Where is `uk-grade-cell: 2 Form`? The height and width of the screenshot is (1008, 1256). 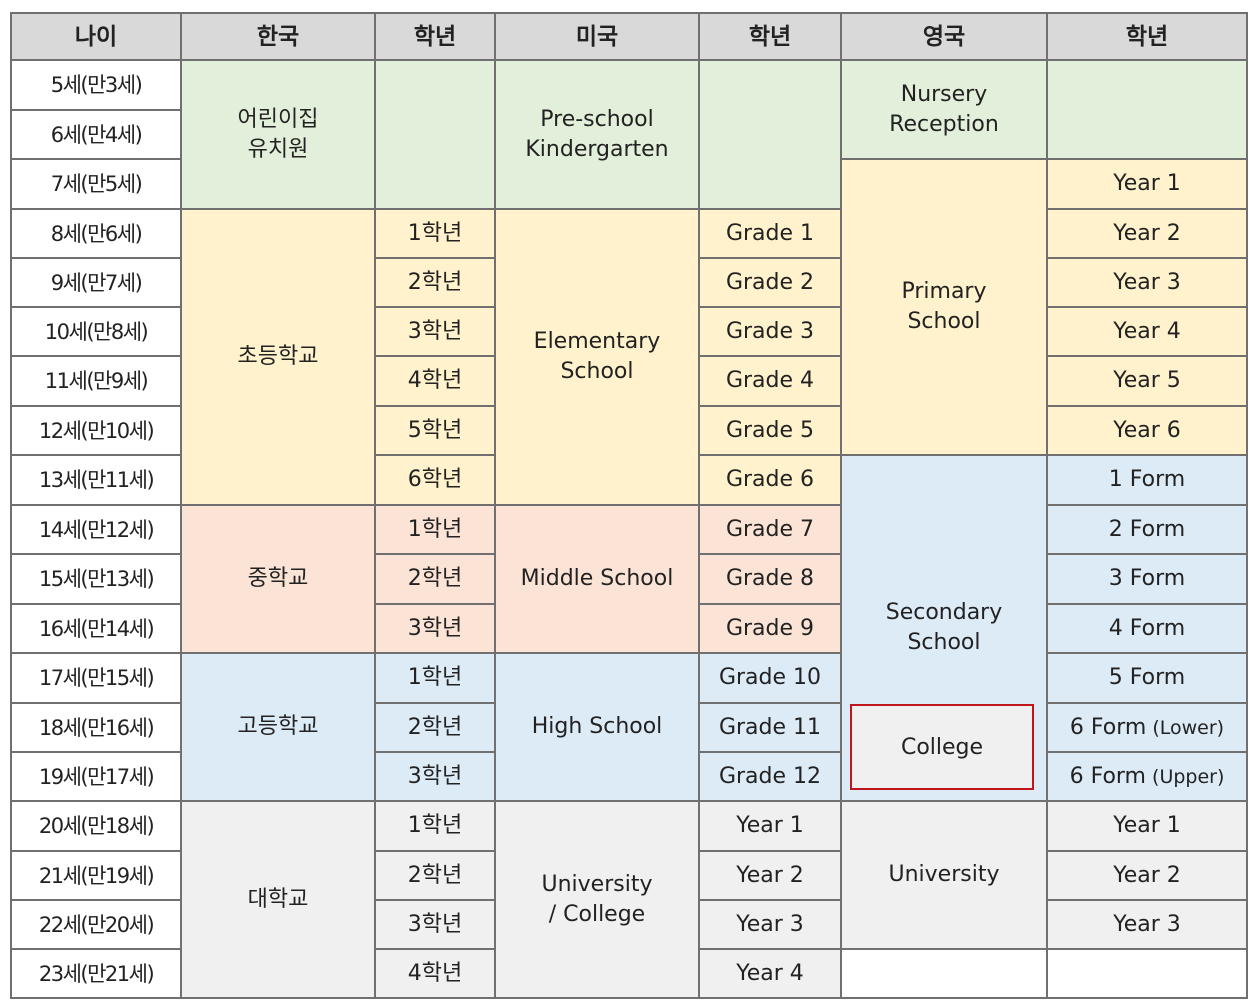 uk-grade-cell: 2 Form is located at coordinates (1147, 529).